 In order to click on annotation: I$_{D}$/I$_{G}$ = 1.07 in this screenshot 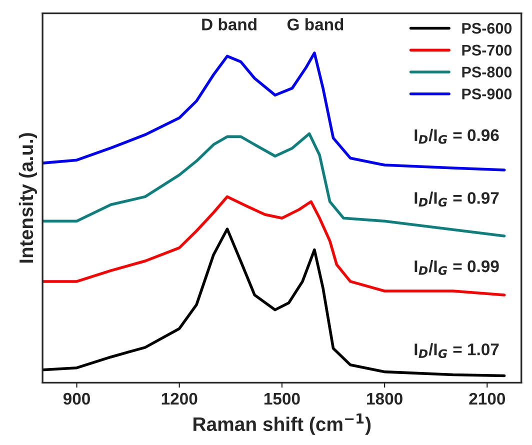, I will do `click(456, 350)`.